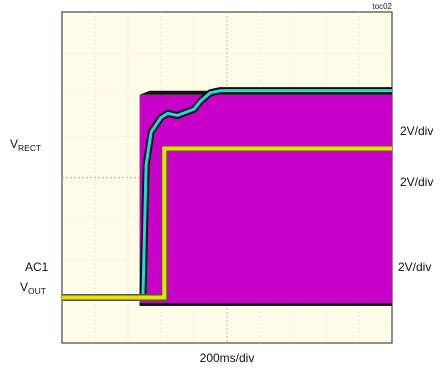 The width and height of the screenshot is (442, 373). What do you see at coordinates (414, 267) in the screenshot?
I see `vout-scale: 2V/div` at bounding box center [414, 267].